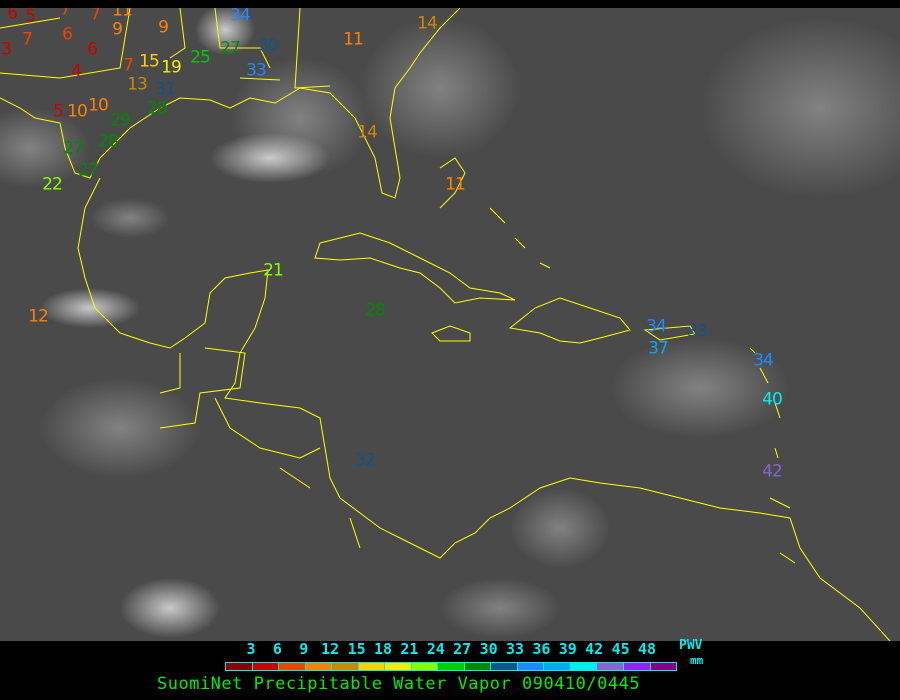 This screenshot has width=900, height=700. Describe the element at coordinates (772, 471) in the screenshot. I see `pwv-station-value: 42` at that location.